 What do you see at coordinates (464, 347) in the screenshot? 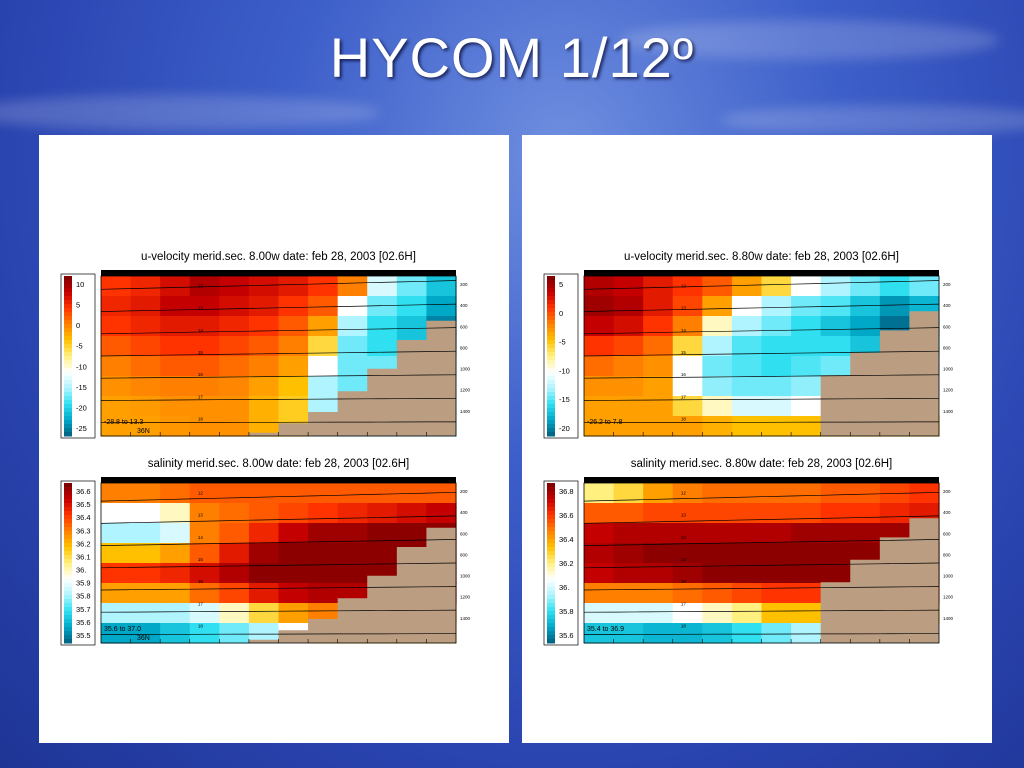
I see `left-uvel-depth-tick: 800` at bounding box center [464, 347].